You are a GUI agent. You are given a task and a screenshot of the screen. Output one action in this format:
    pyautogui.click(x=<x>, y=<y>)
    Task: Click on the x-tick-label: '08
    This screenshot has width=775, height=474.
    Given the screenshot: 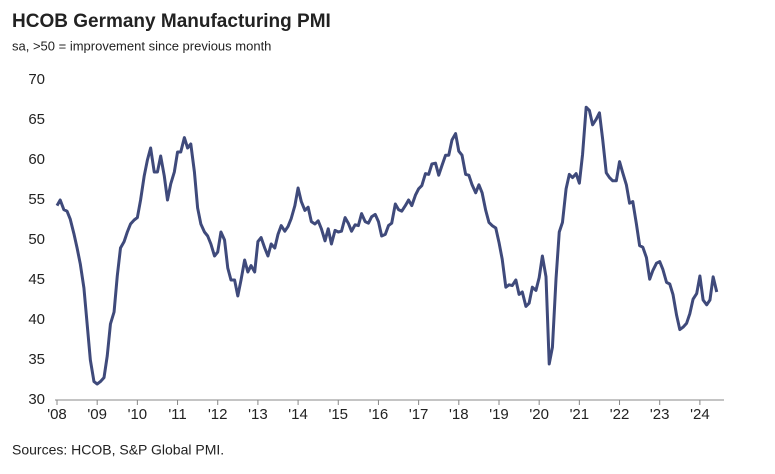 What is the action you would take?
    pyautogui.click(x=57, y=414)
    